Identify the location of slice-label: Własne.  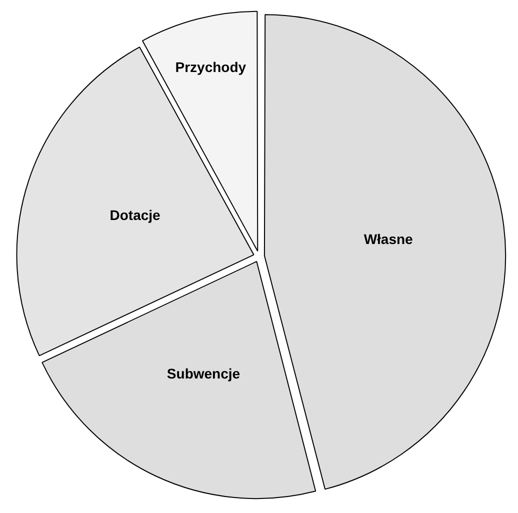
(389, 239).